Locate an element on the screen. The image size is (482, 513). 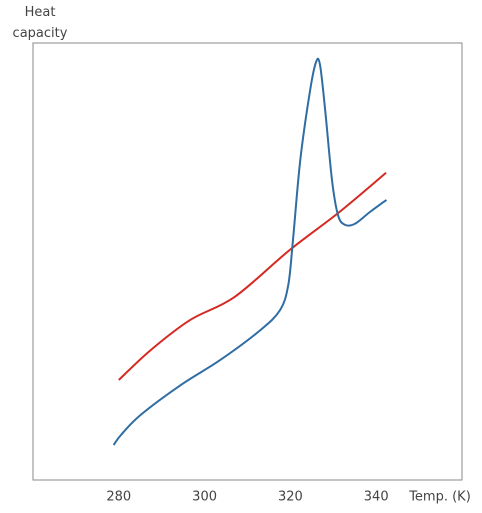
x-tick-label: 340 is located at coordinates (376, 497).